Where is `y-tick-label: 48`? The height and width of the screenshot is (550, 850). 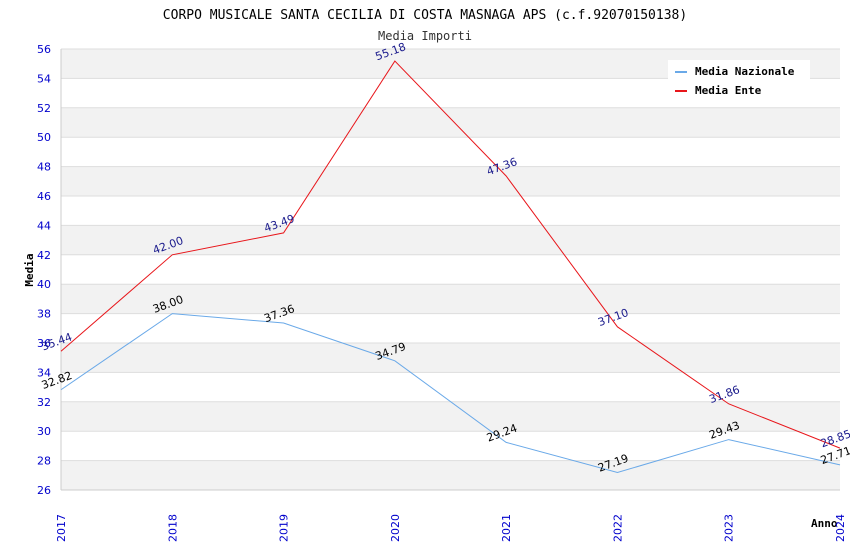 y-tick-label: 48 is located at coordinates (44, 167).